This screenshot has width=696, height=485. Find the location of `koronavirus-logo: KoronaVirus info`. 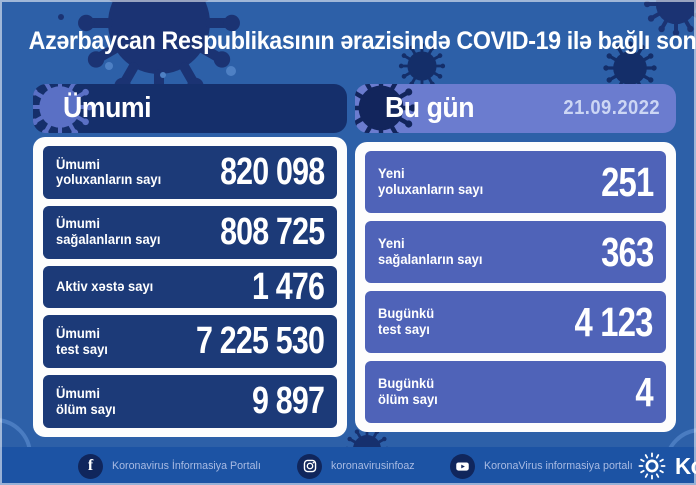

koronavirus-logo: KoronaVirus info is located at coordinates (666, 466).